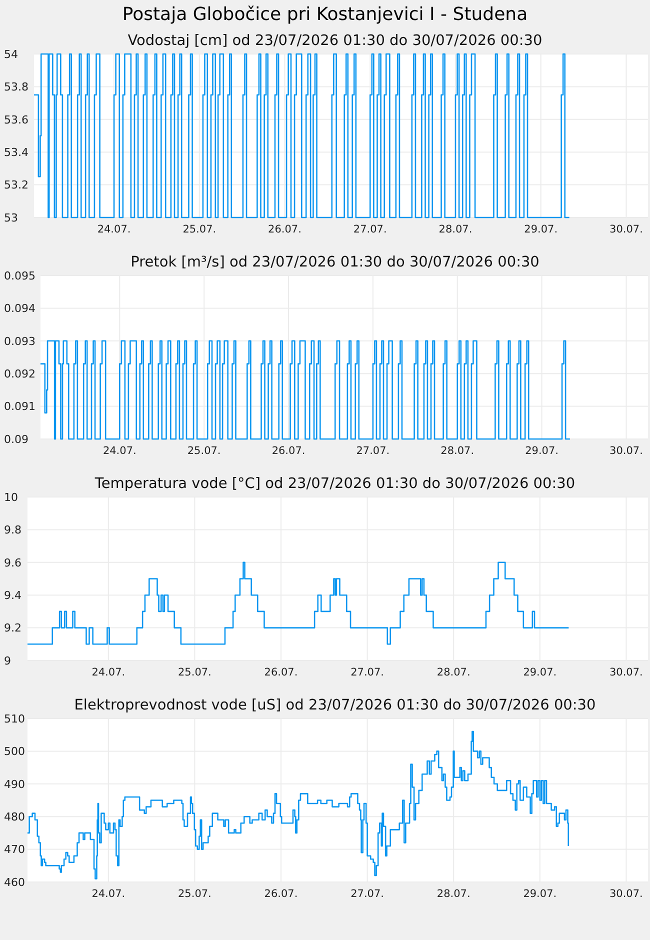 Image resolution: width=650 pixels, height=940 pixels. I want to click on y-tick-label: 53, so click(11, 217).